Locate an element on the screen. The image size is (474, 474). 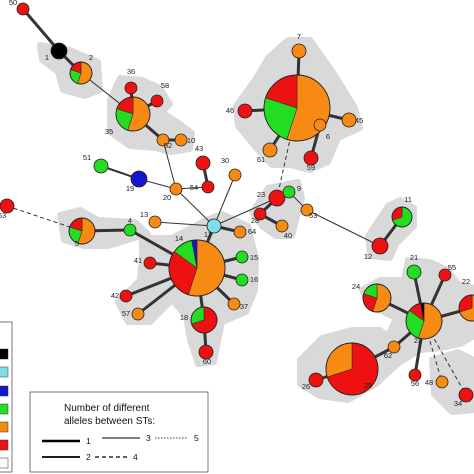
node-slice-46-red is located at coordinates (245, 111).